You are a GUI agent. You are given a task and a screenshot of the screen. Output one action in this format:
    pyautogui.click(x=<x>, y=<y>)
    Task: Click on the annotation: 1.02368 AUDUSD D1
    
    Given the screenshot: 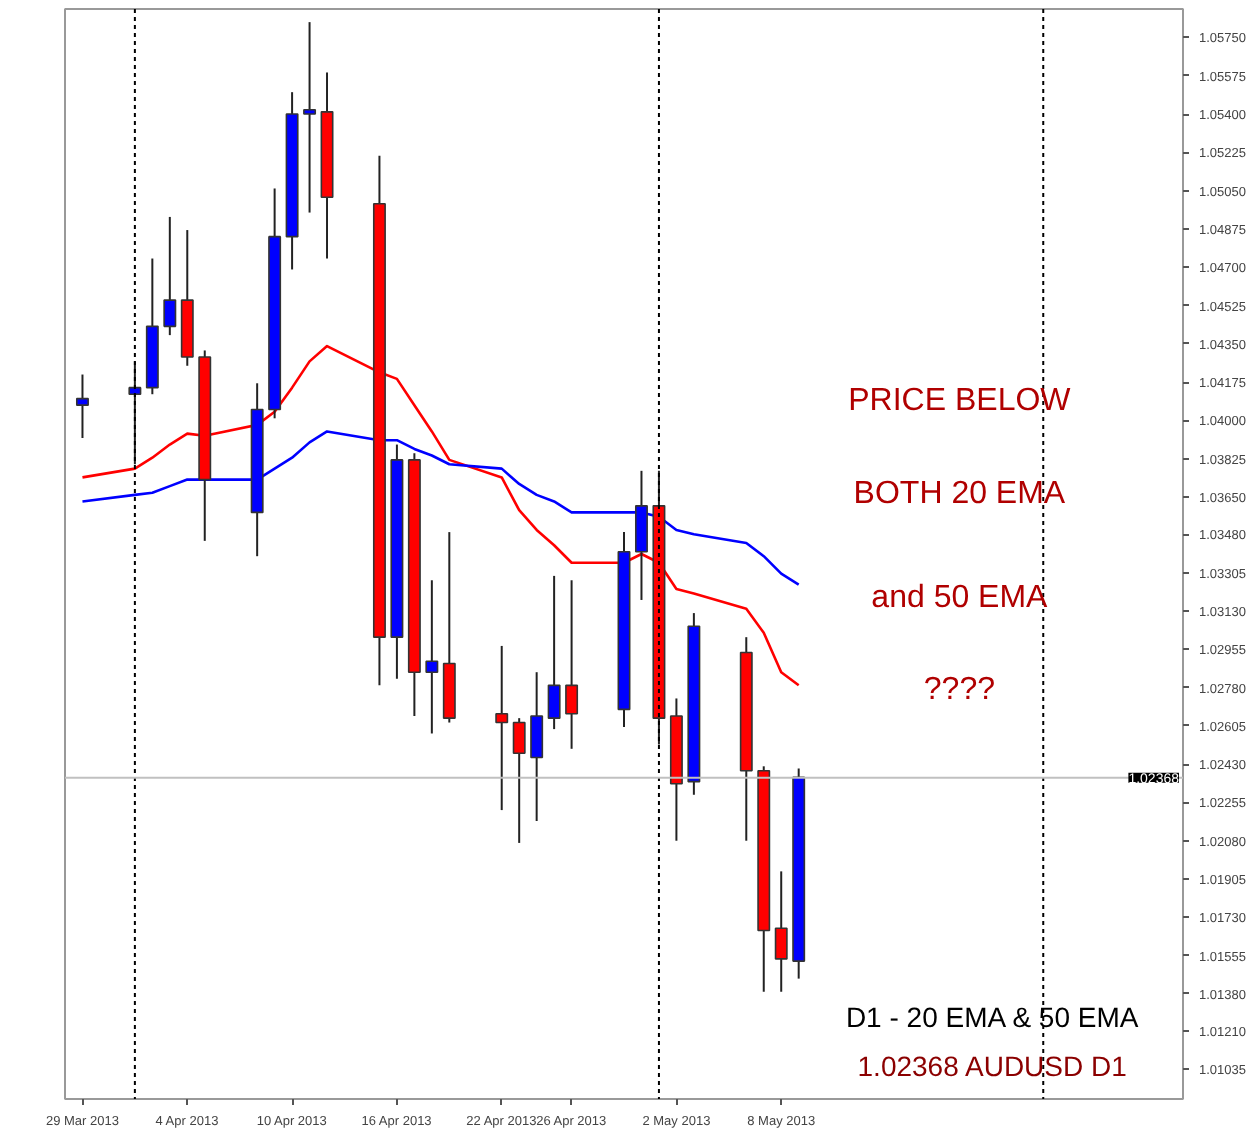 What is the action you would take?
    pyautogui.click(x=992, y=1066)
    